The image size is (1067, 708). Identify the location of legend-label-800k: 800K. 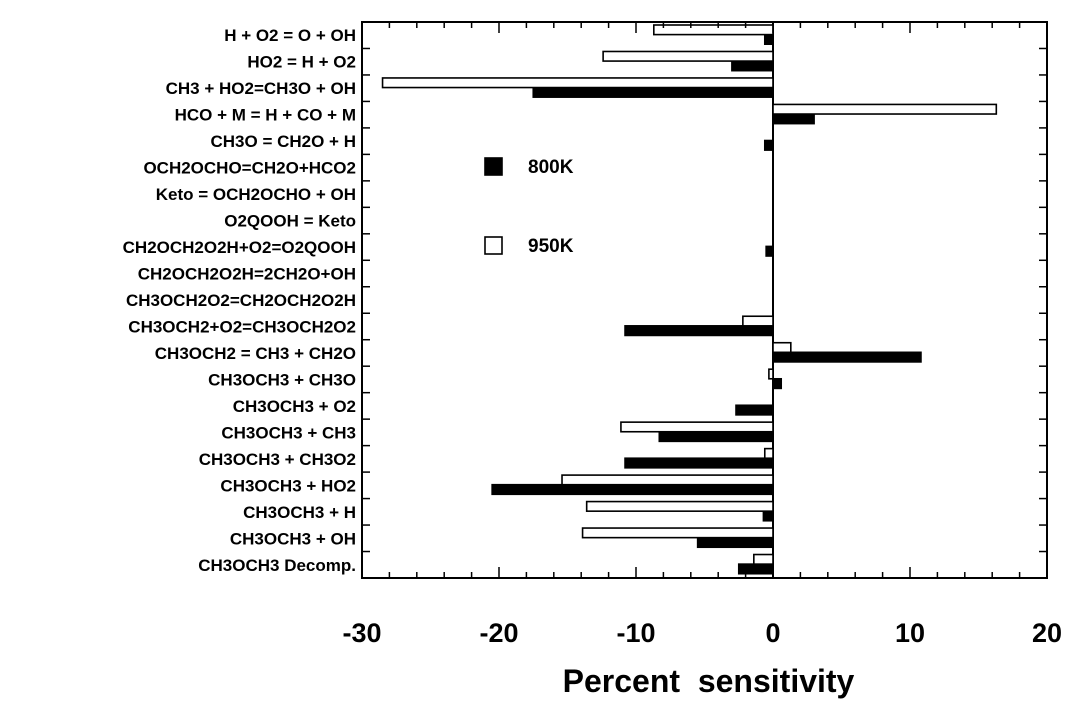
(551, 167).